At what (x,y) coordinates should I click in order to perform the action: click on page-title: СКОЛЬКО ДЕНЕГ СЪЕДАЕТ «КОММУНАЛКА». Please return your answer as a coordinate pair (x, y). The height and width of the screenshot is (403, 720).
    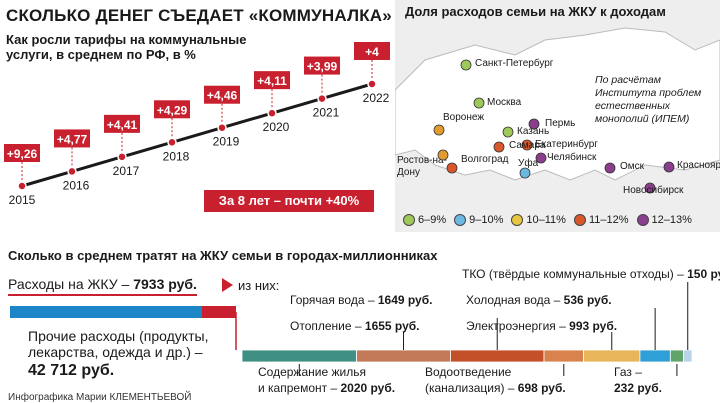
    Looking at the image, I should click on (199, 15).